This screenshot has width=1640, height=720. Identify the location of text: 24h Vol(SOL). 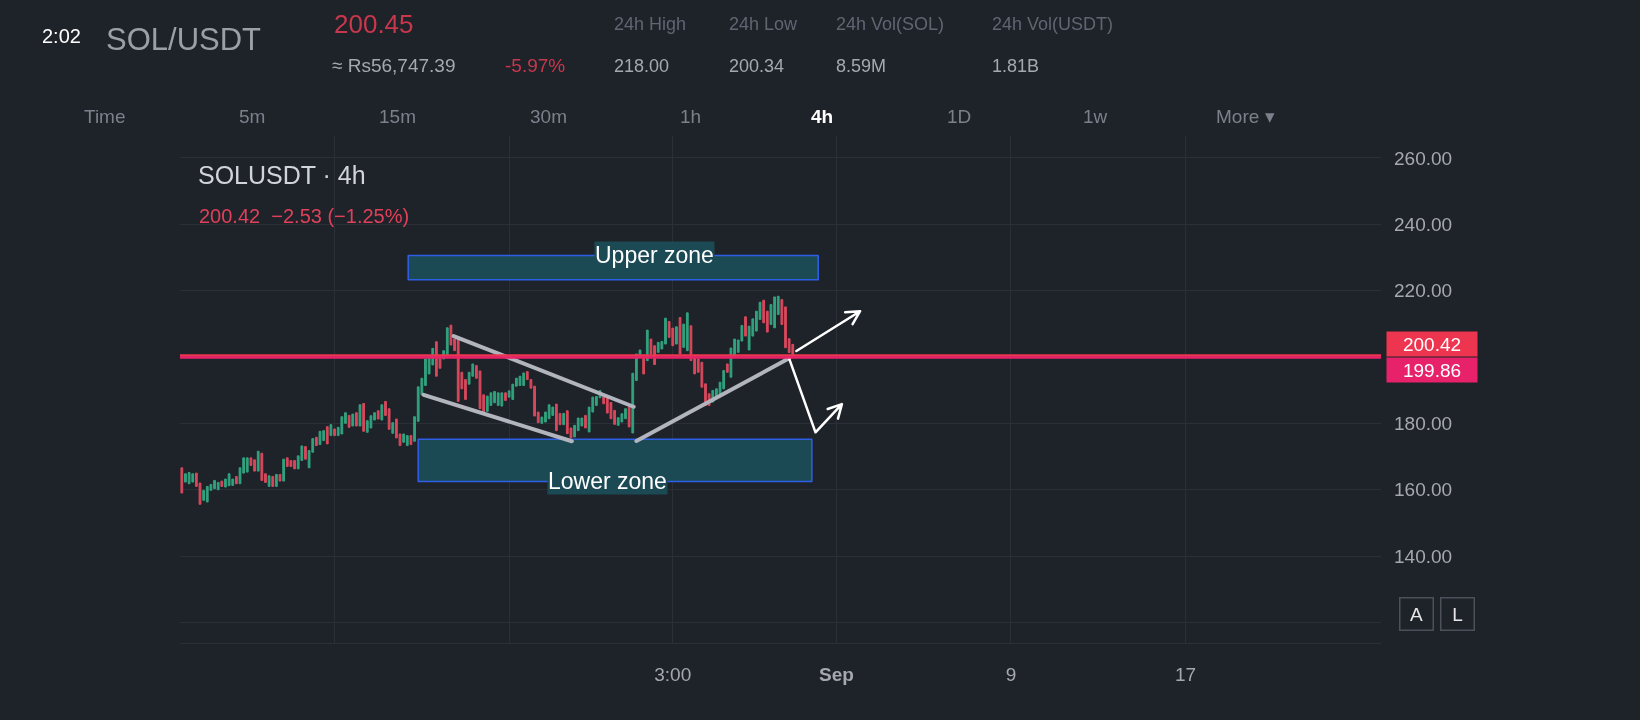
(890, 24).